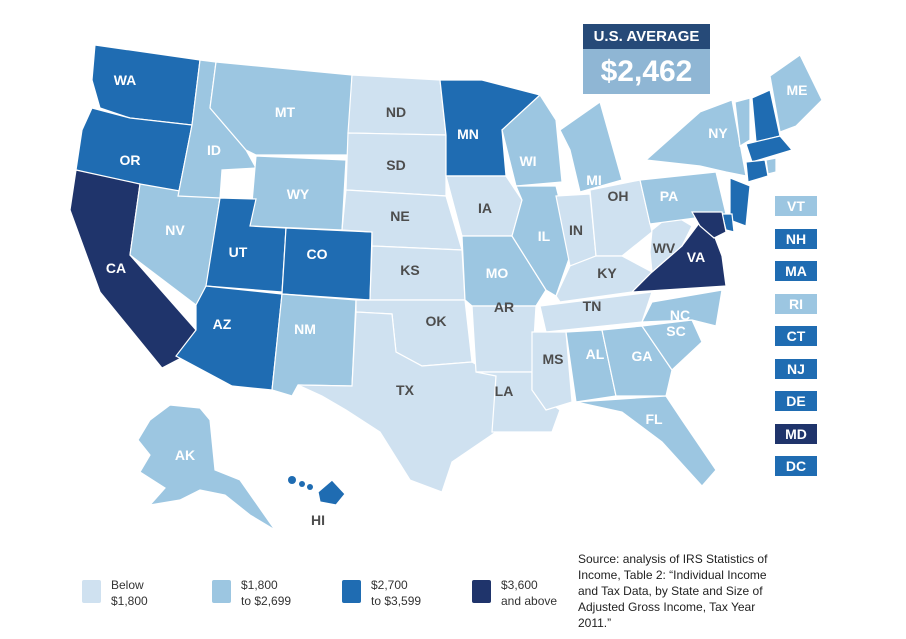  Describe the element at coordinates (552, 371) in the screenshot. I see `state-ms` at that location.